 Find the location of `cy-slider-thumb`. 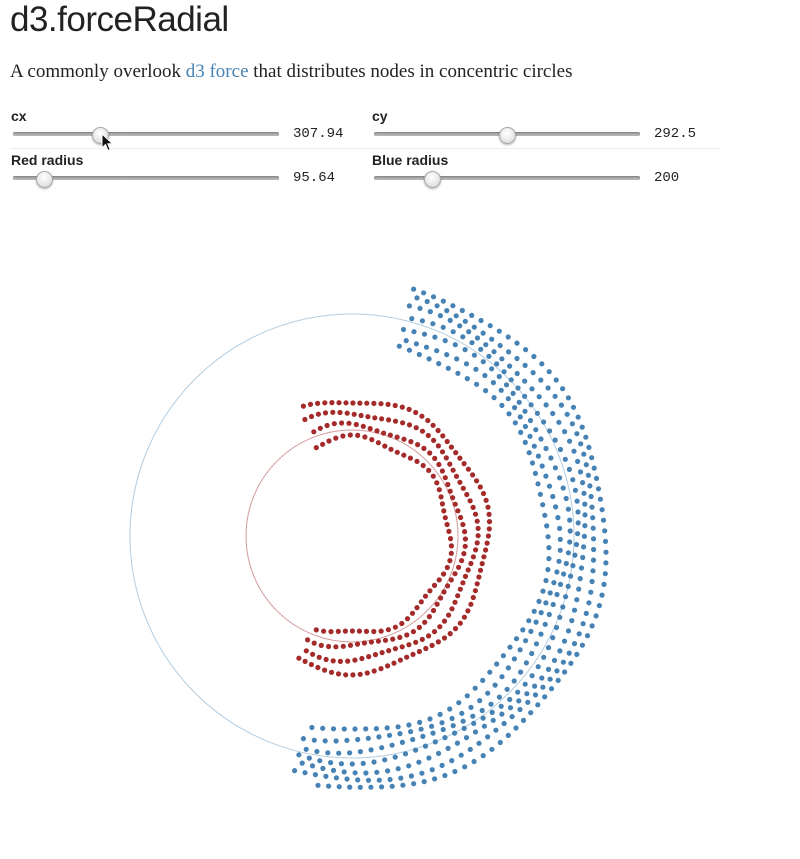

cy-slider-thumb is located at coordinates (507, 135).